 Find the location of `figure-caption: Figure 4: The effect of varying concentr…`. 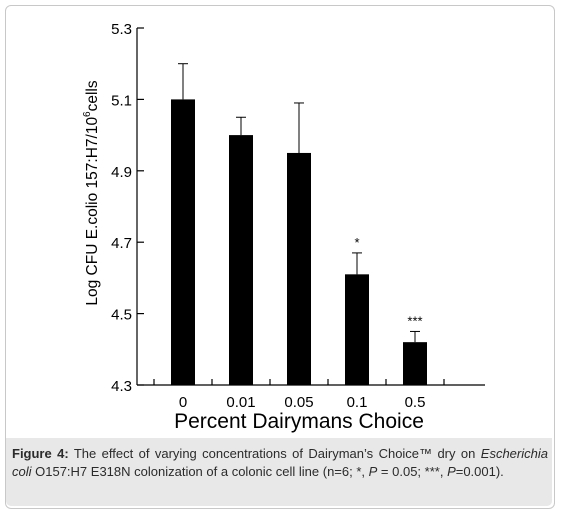

figure-caption: Figure 4: The effect of varying concentr… is located at coordinates (280, 463).